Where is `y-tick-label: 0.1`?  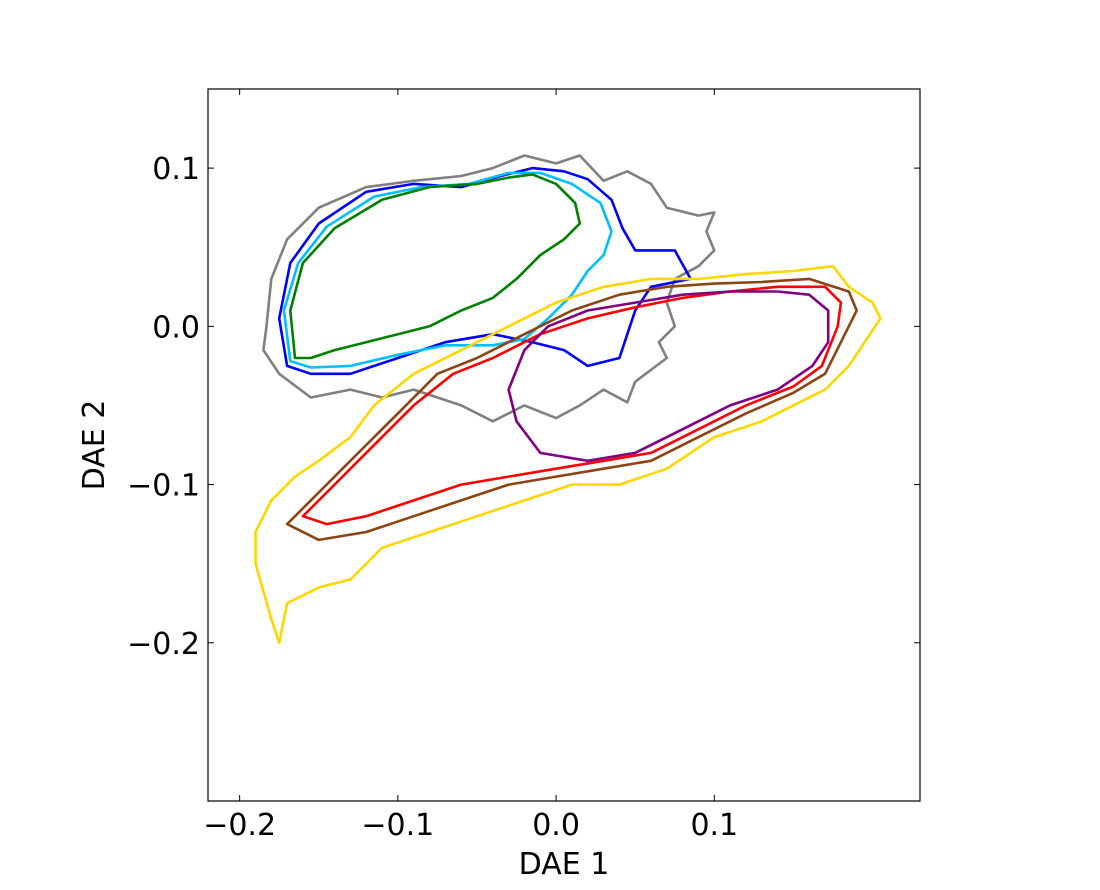
y-tick-label: 0.1 is located at coordinates (176, 169).